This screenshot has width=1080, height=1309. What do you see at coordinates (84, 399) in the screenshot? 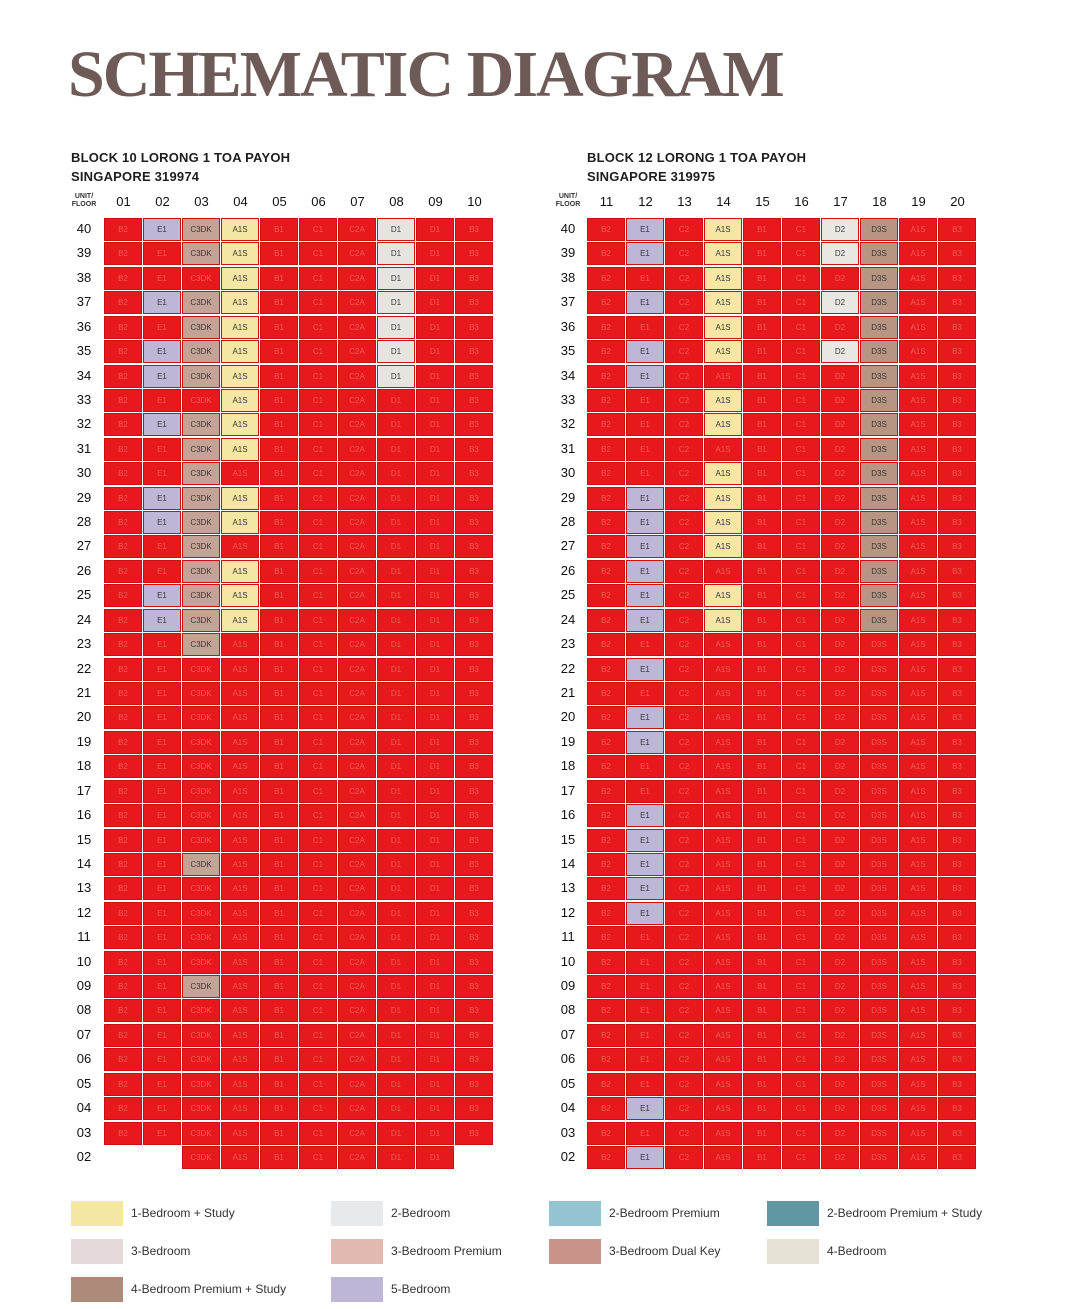
I see `floor-label: 33` at bounding box center [84, 399].